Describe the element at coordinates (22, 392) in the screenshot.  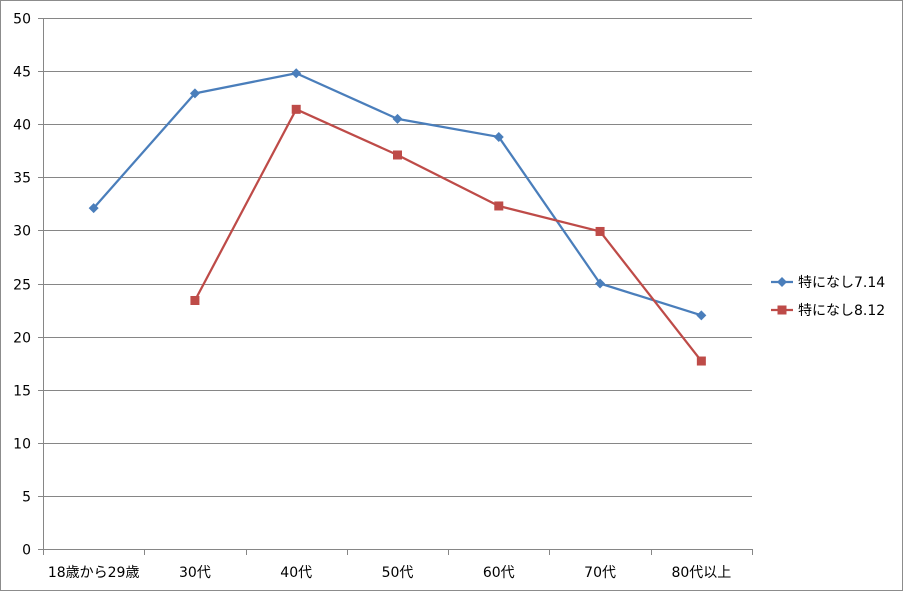
I see `y-tick-label: 15` at that location.